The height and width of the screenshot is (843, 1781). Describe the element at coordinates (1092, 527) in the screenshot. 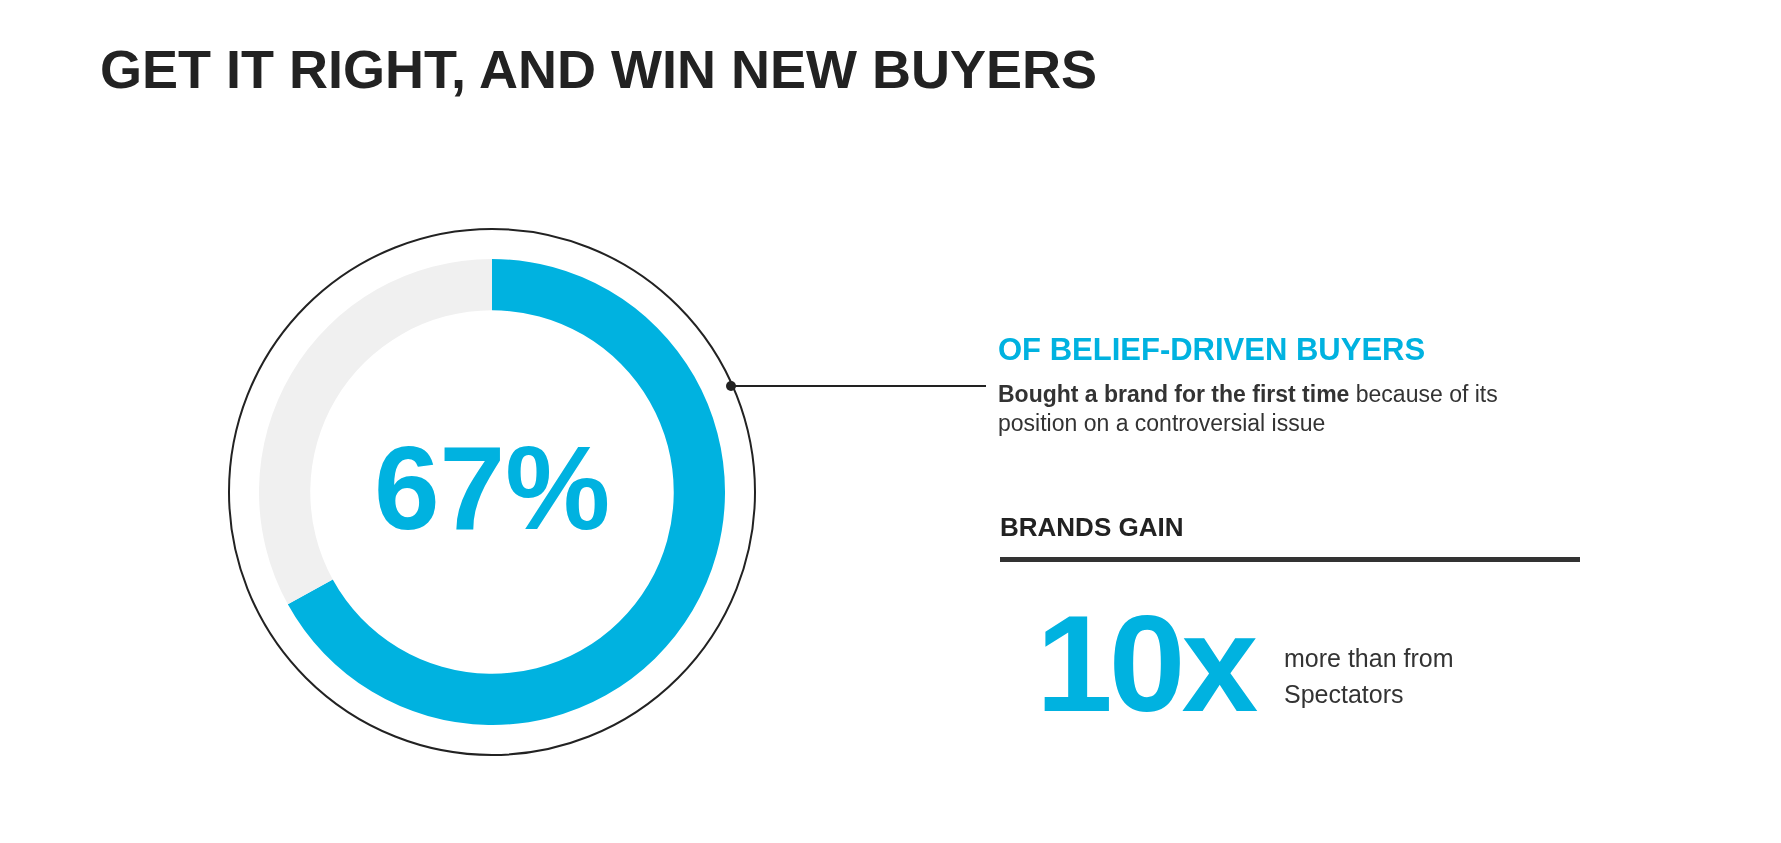

I see `text: BRANDS GAIN` at that location.